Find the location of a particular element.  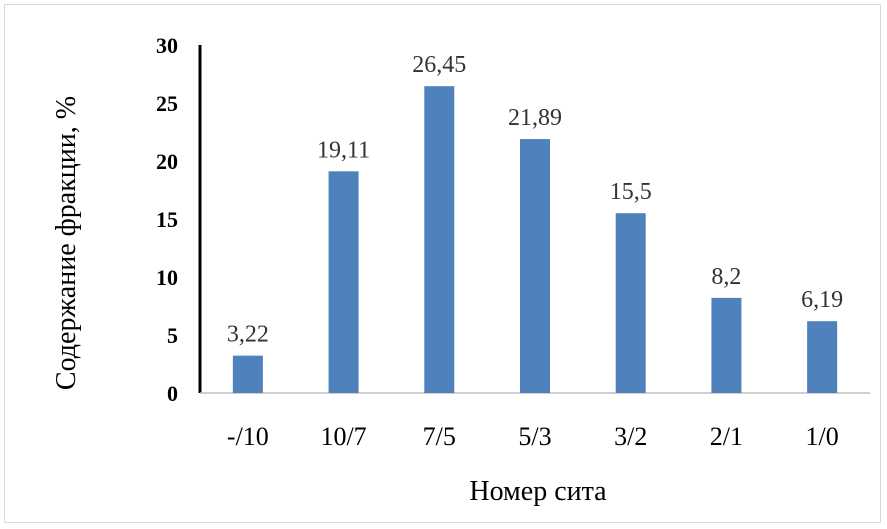

bar-value-label: 19,11 is located at coordinates (343, 150).